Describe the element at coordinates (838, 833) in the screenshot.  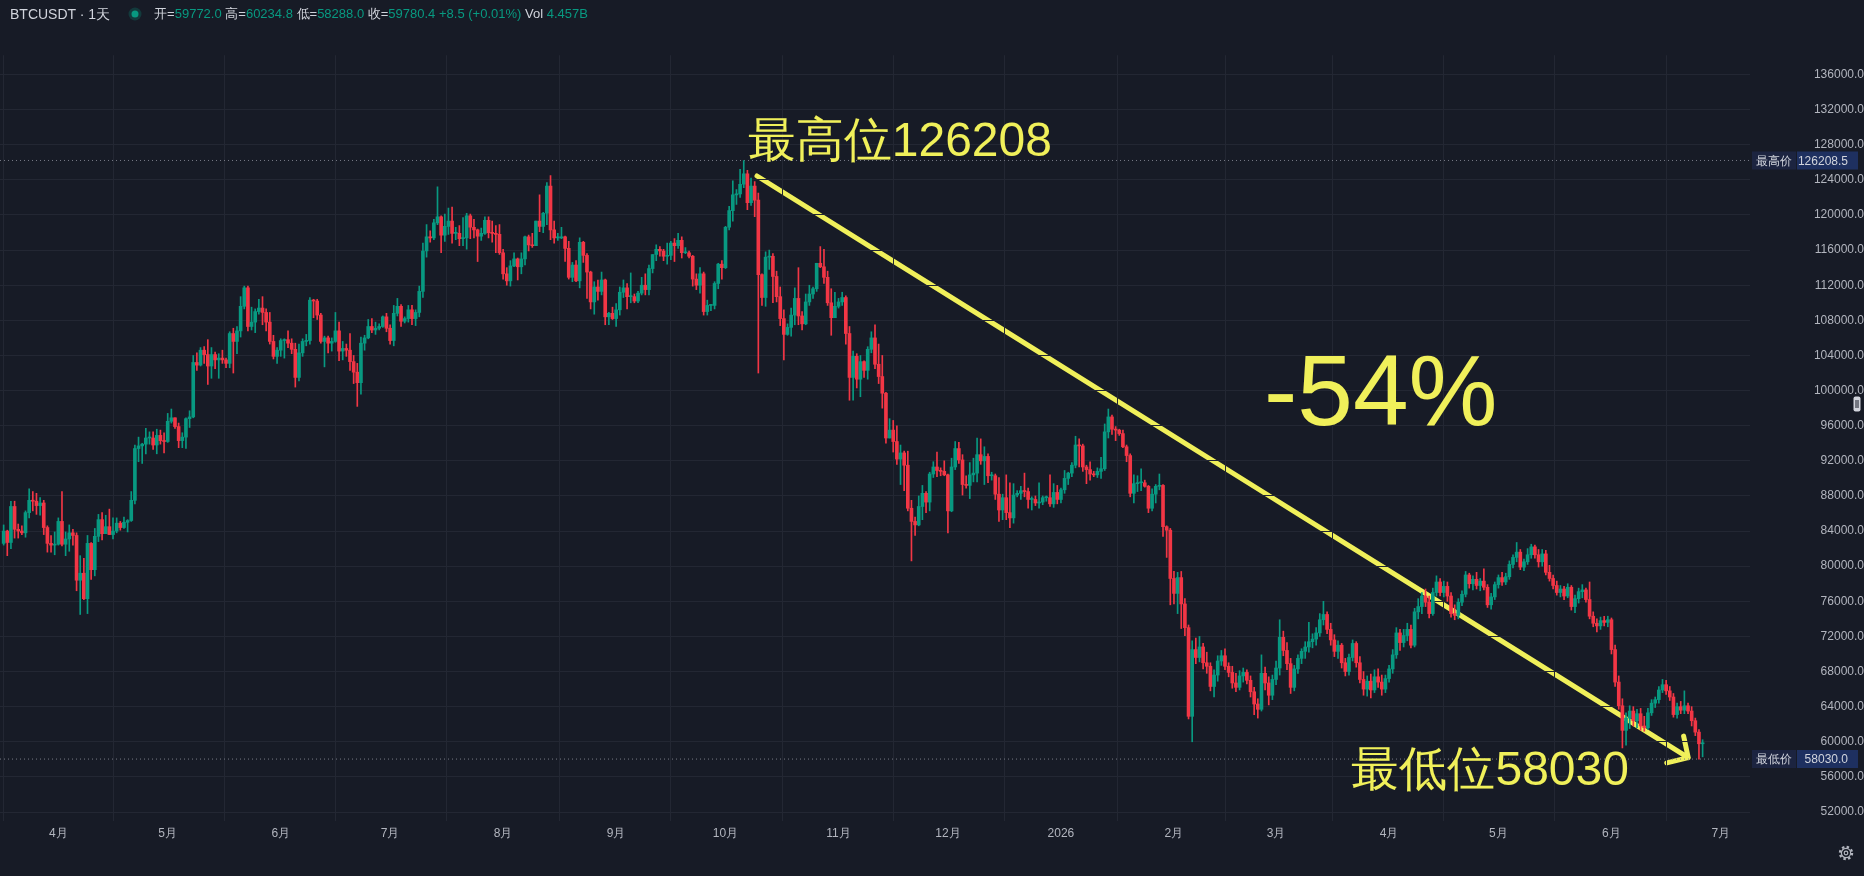
I see `x-tick-label: 11月` at that location.